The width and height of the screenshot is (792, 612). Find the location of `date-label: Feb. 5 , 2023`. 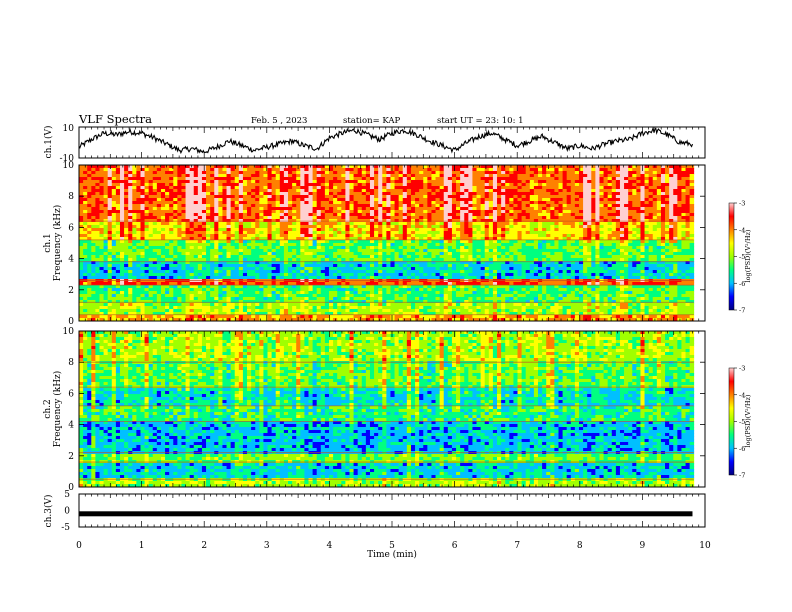

date-label: Feb. 5 , 2023 is located at coordinates (279, 121).